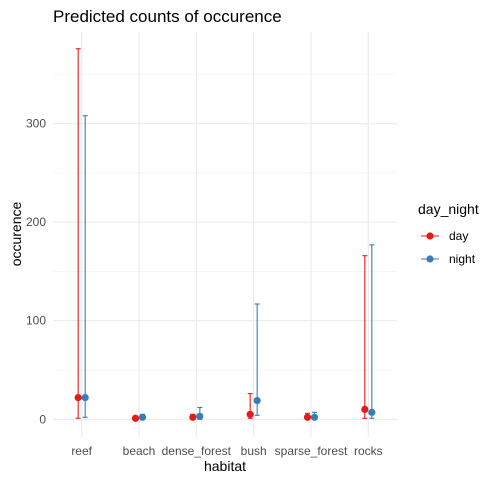  Describe the element at coordinates (36, 222) in the screenshot. I see `y-tick-label: 200` at that location.